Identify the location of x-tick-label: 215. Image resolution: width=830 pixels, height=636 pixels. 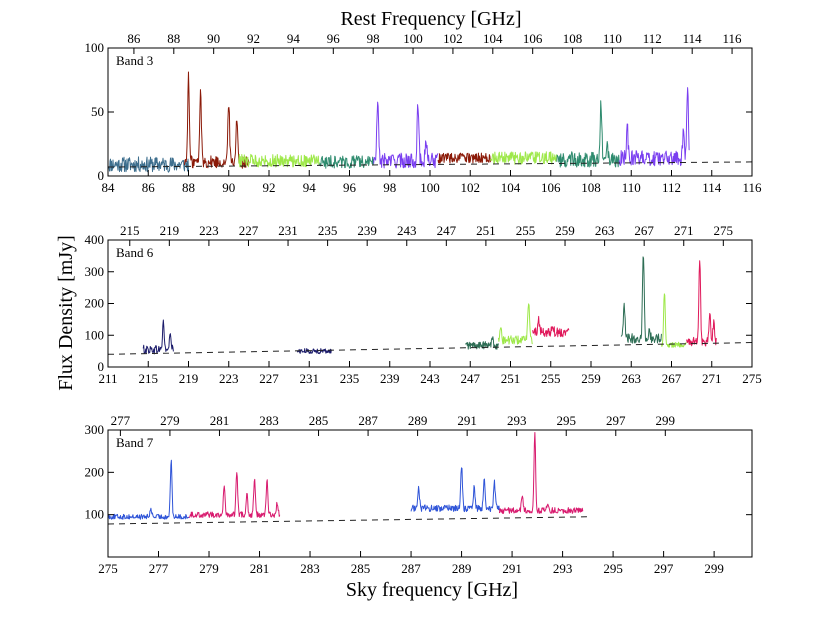
(149, 378).